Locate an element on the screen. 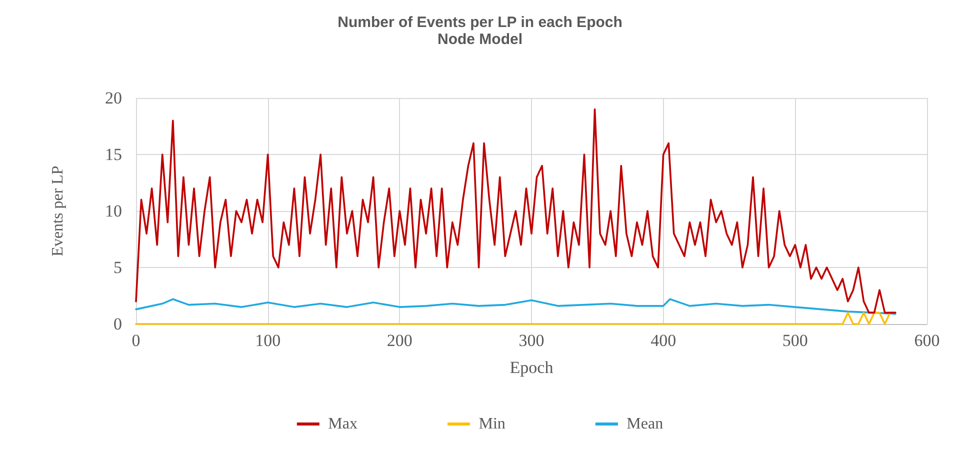 The width and height of the screenshot is (960, 455). x-tick-label: 200 is located at coordinates (399, 340).